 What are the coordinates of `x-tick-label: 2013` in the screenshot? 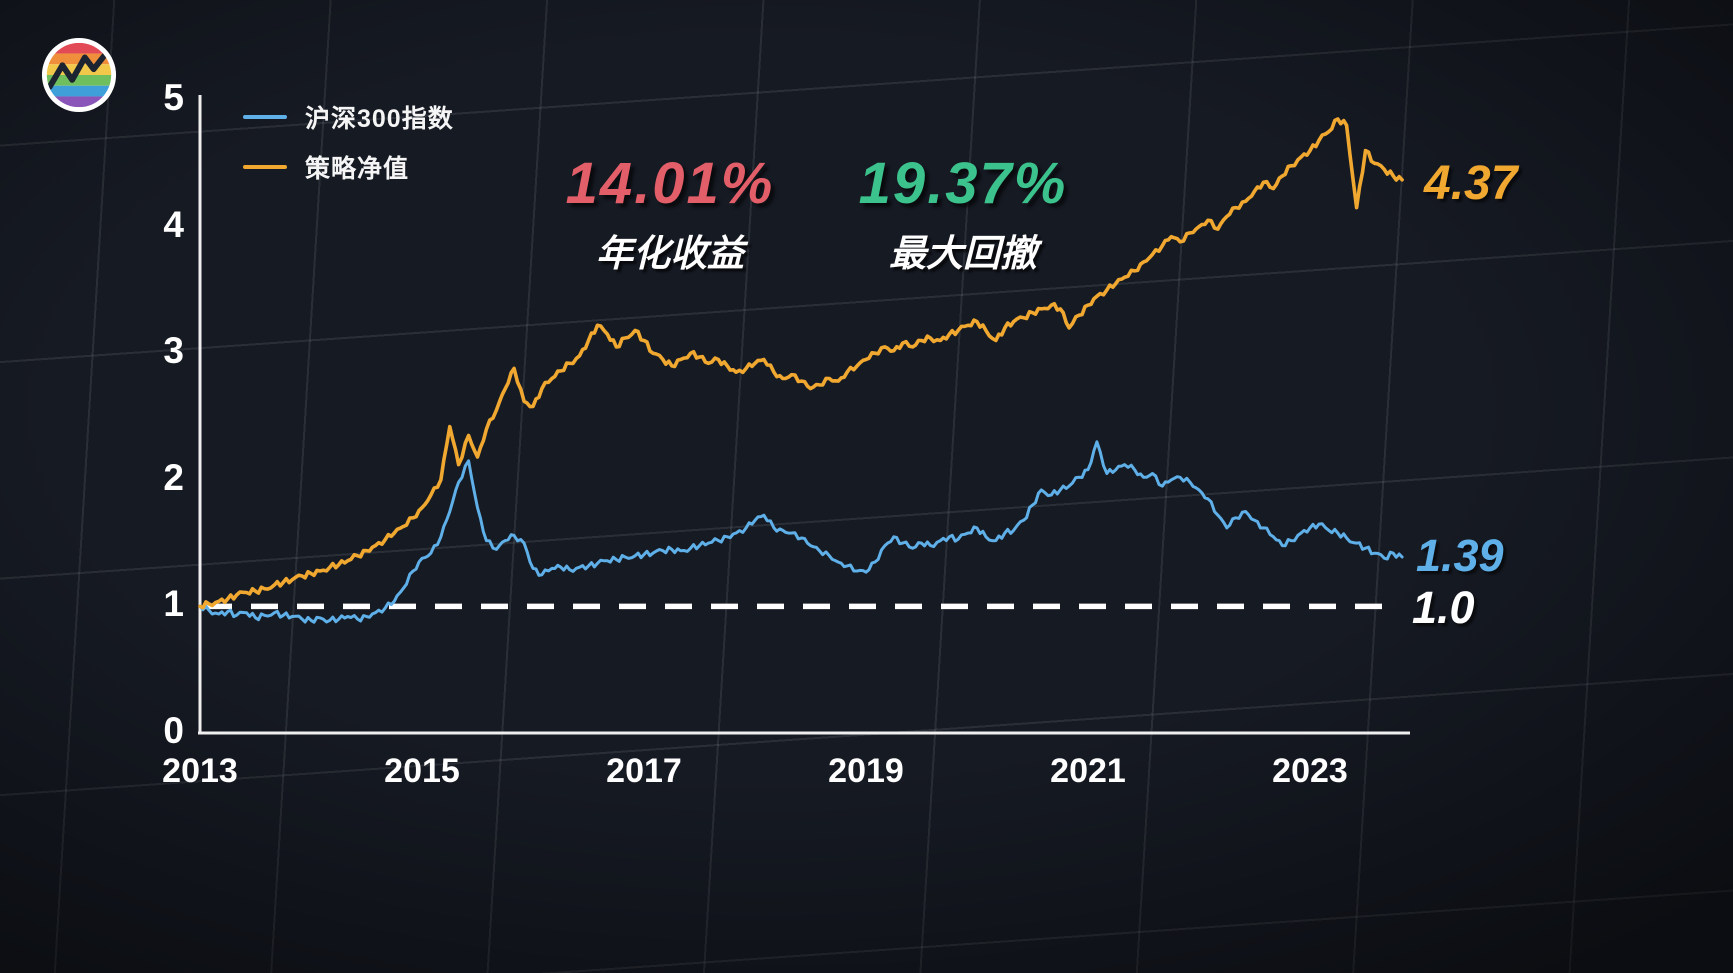 It's located at (200, 771).